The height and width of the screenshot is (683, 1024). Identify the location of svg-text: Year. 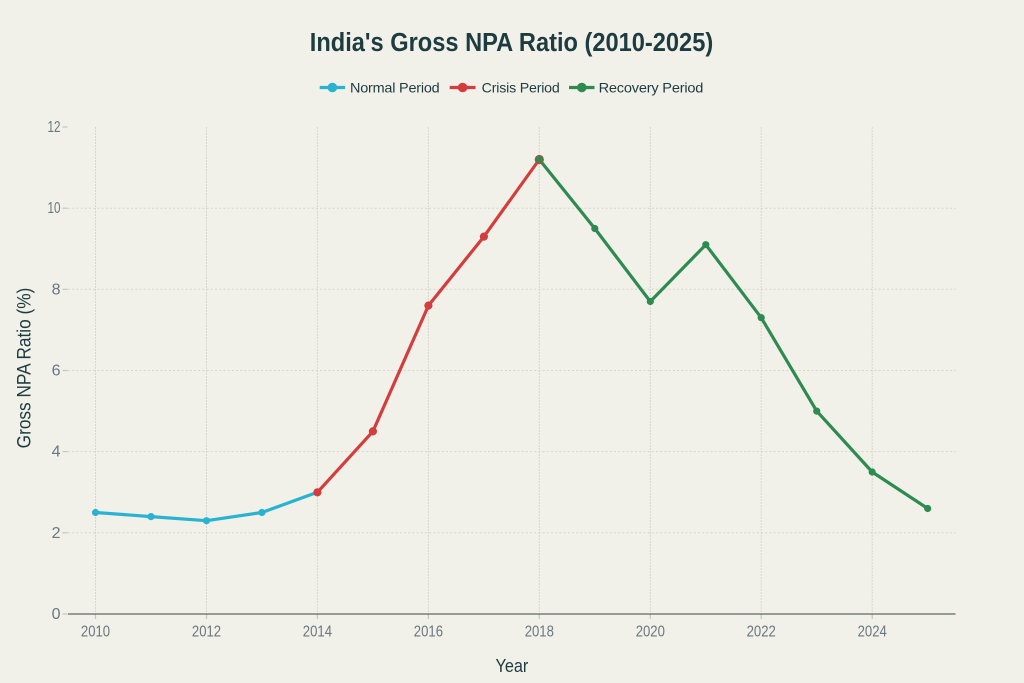
(512, 665).